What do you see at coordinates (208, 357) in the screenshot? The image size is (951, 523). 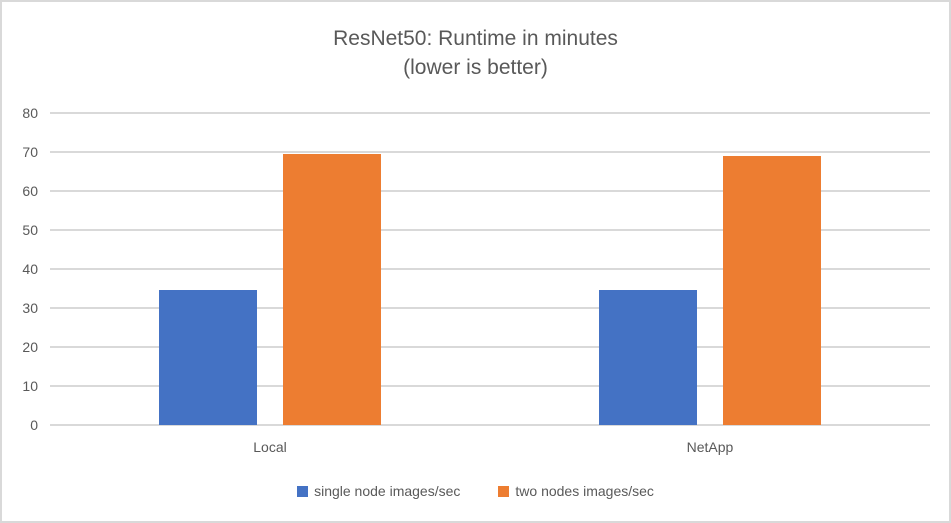 I see `bar-local-single-node-images-sec` at bounding box center [208, 357].